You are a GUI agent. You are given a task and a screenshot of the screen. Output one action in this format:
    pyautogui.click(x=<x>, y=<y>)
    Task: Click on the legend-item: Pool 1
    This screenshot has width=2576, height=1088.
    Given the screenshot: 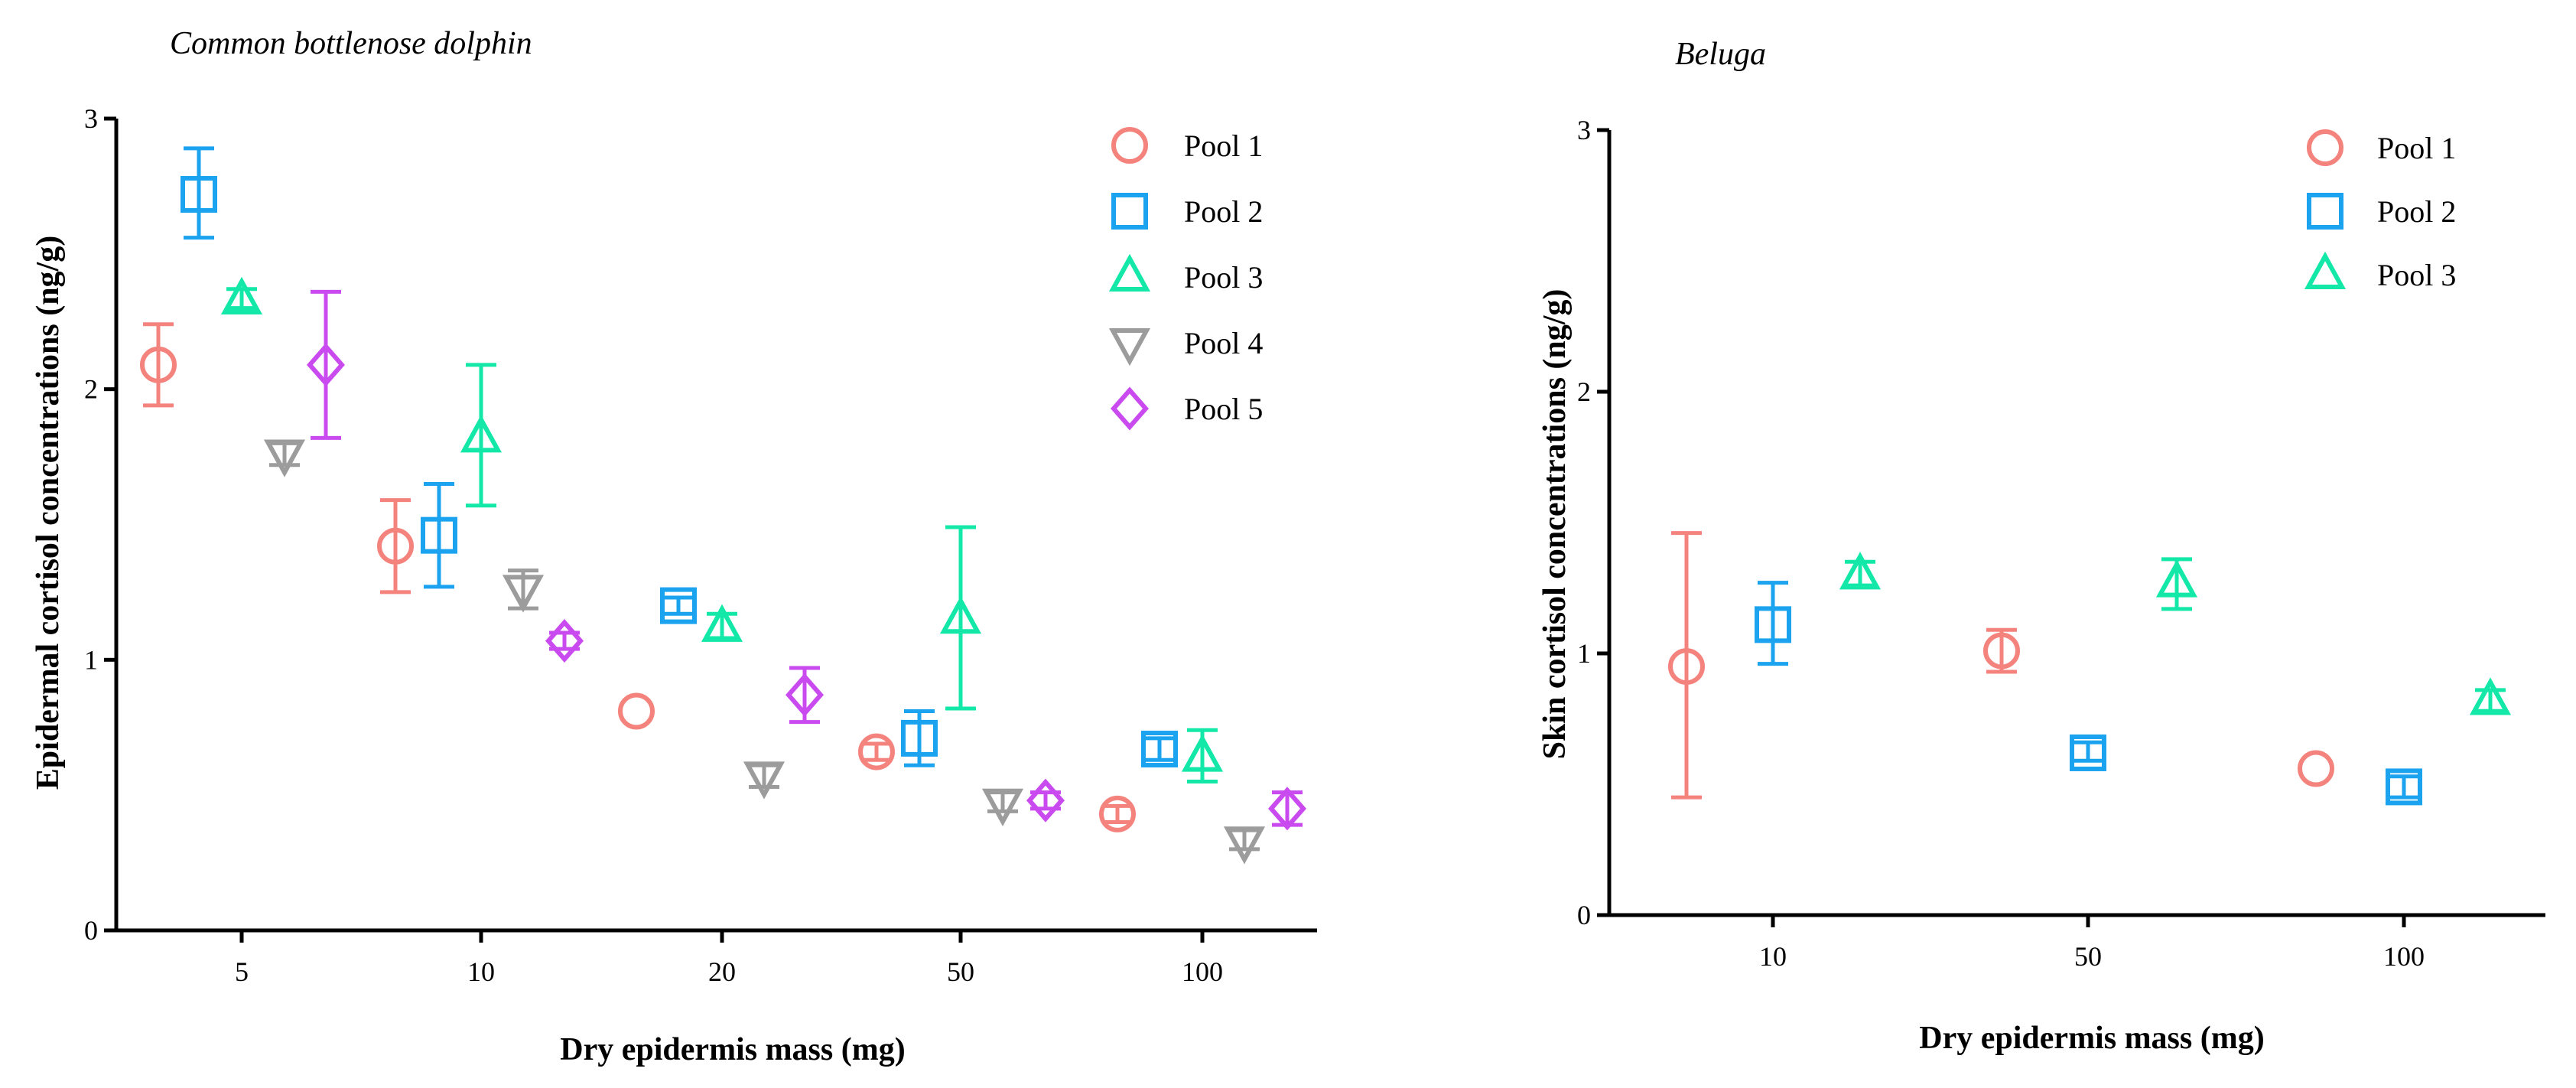 What is the action you would take?
    pyautogui.click(x=2381, y=147)
    